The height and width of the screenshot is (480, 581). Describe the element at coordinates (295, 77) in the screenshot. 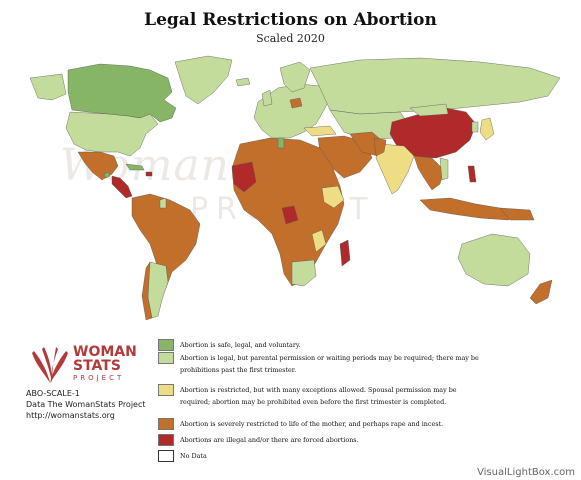

I see `region-scandinavia` at that location.